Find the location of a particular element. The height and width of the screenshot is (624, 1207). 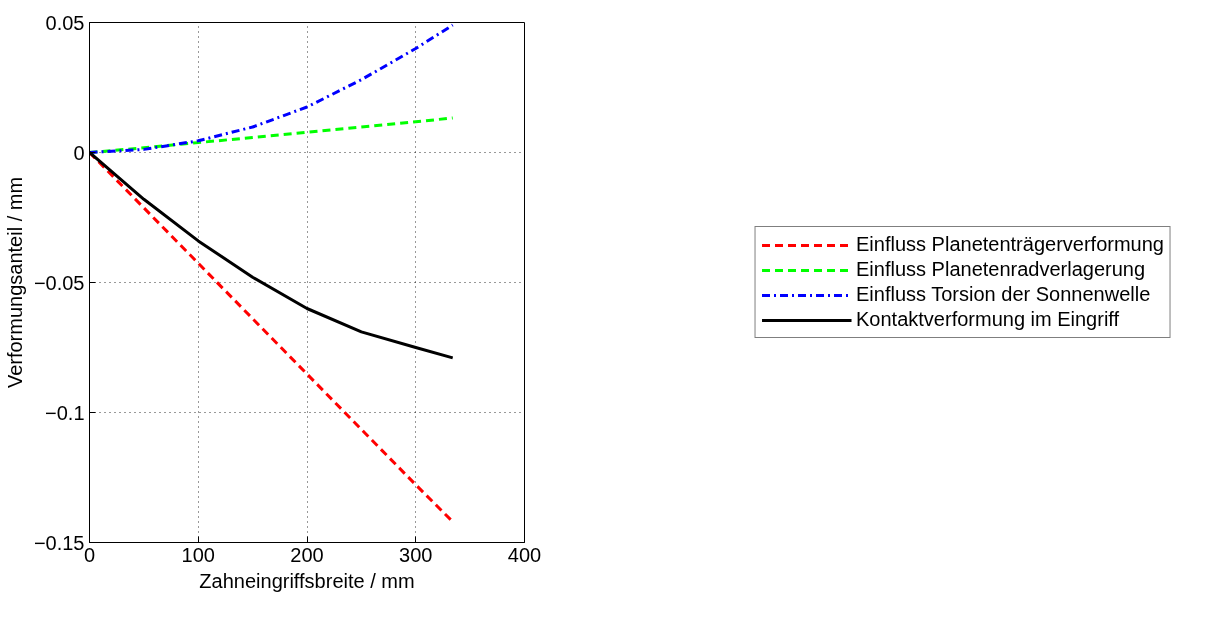

y-tick-label: −0.15 is located at coordinates (59, 542).